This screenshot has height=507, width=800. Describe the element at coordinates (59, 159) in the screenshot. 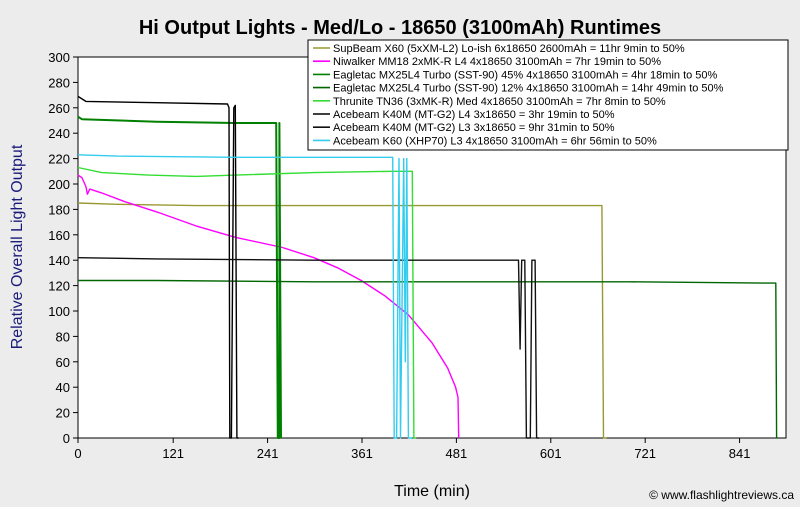

I see `y-tick-label: 220` at that location.